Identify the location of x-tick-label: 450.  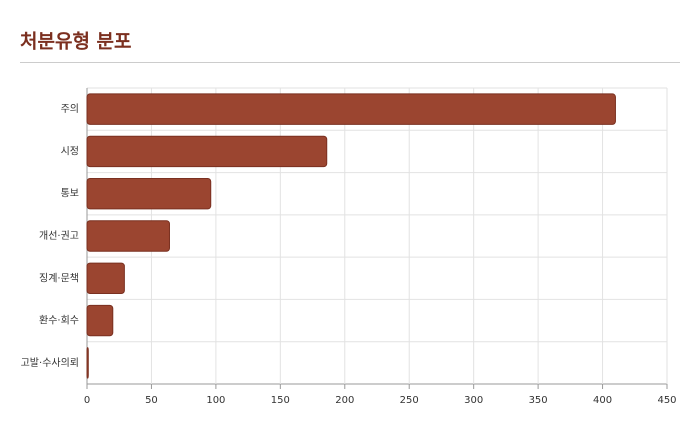
(666, 400).